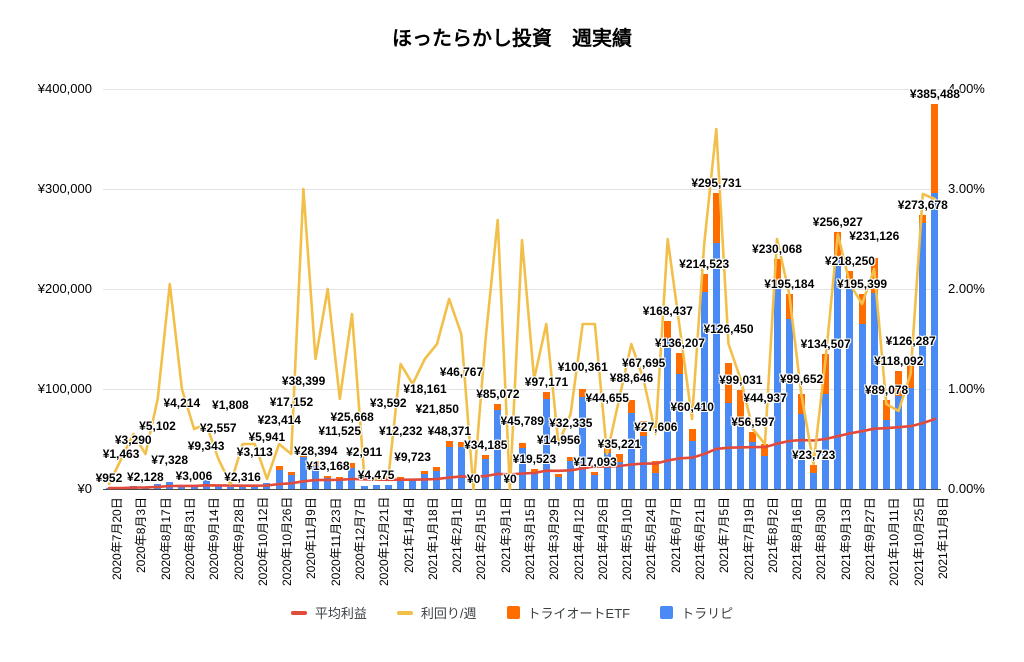 Image resolution: width=1024 pixels, height=662 pixels. I want to click on bar-value-label: ¥295,731, so click(716, 183).